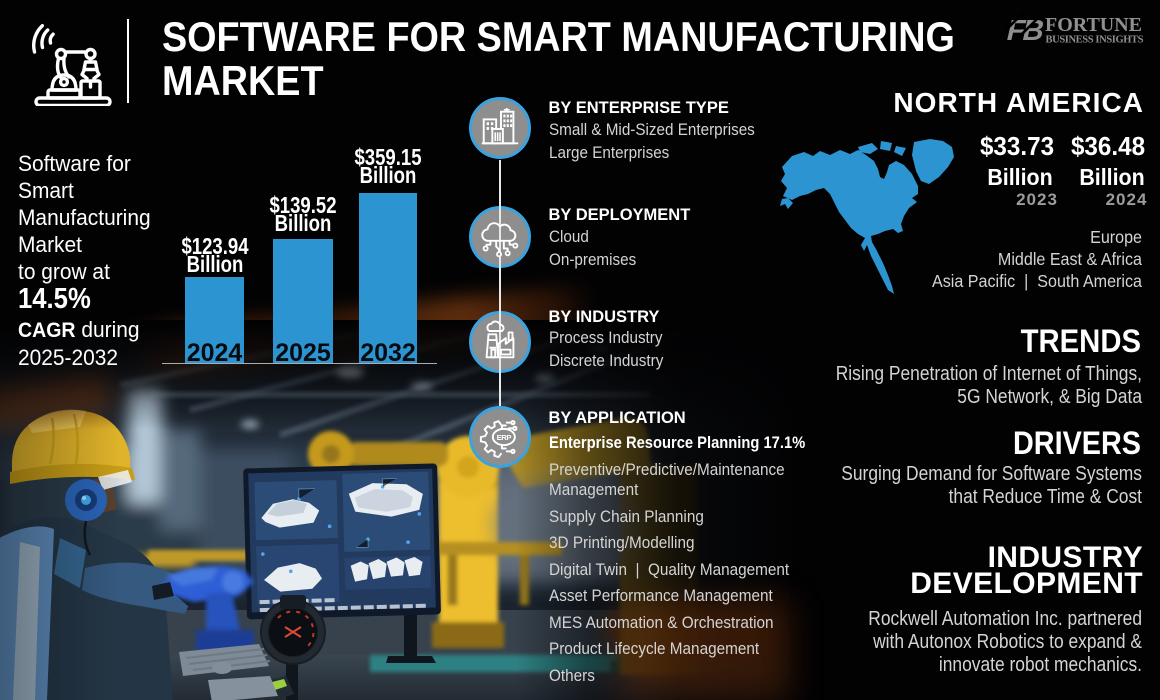 This screenshot has height=700, width=1160. What do you see at coordinates (1093, 25) in the screenshot?
I see `svg-text: FORTUNE` at bounding box center [1093, 25].